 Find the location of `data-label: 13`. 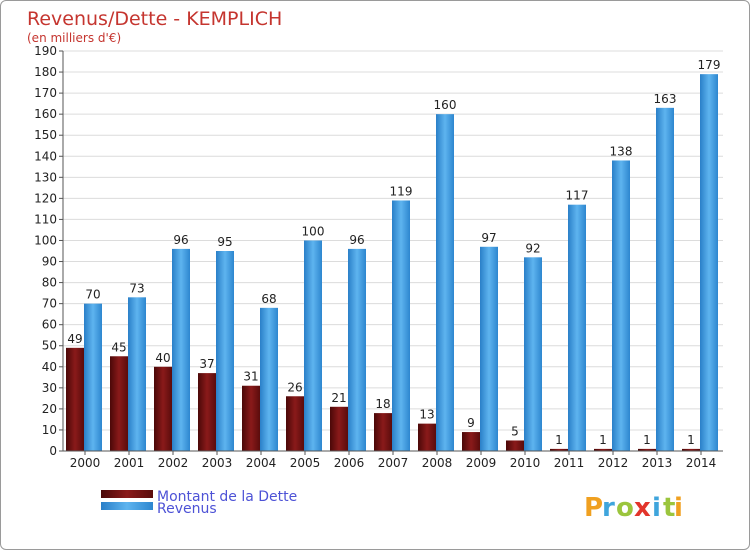

data-label: 13 is located at coordinates (426, 415).